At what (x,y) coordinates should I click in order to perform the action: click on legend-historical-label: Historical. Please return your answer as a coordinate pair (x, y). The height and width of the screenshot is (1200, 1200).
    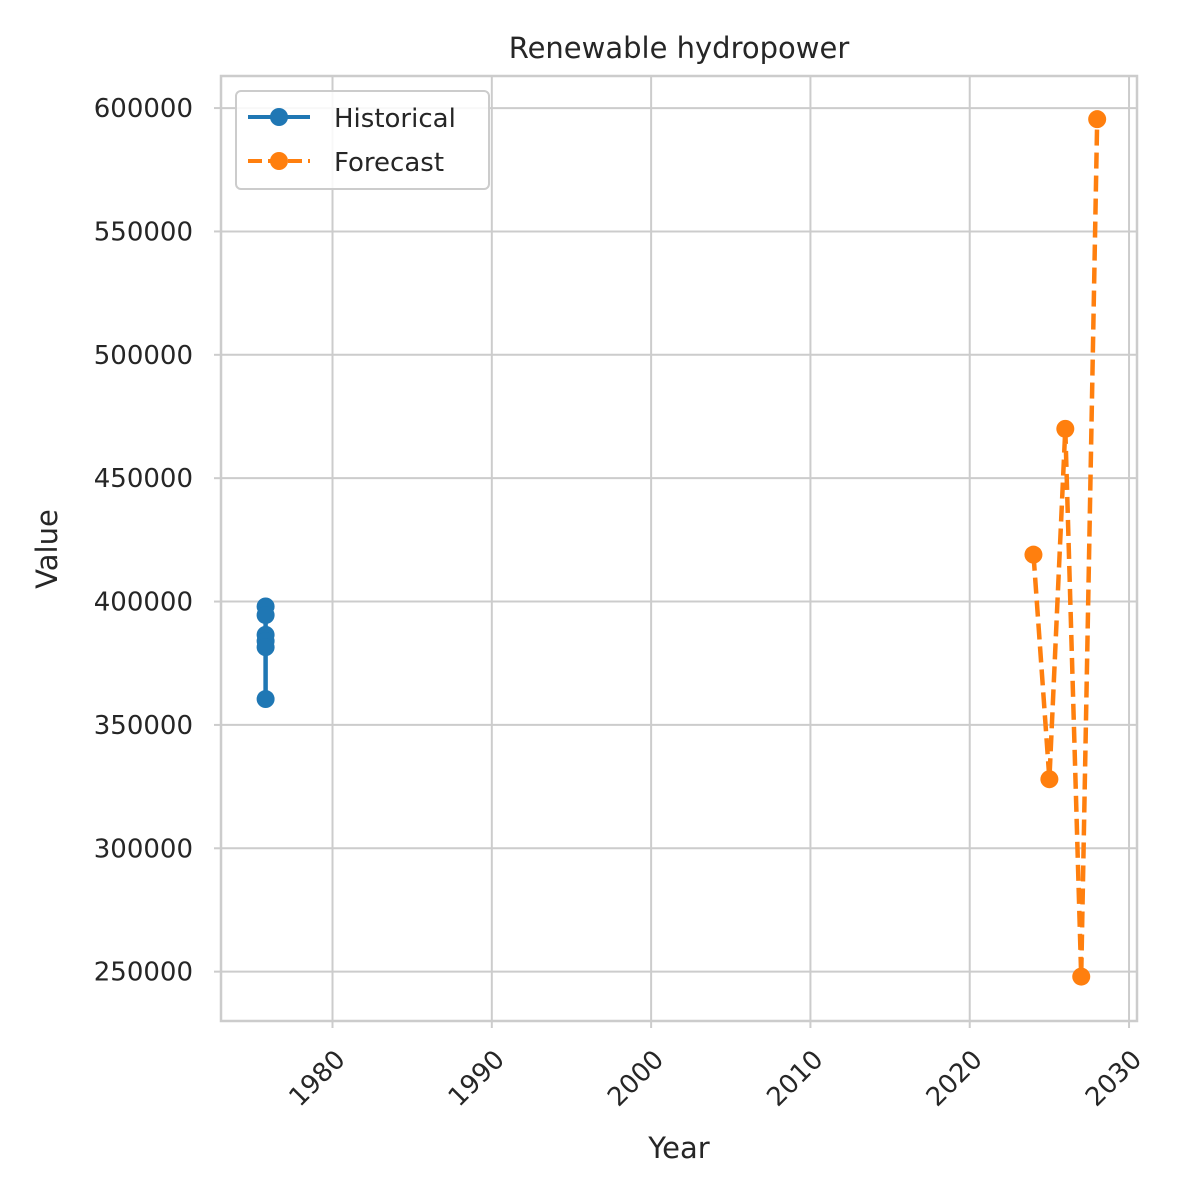
    Looking at the image, I should click on (395, 119).